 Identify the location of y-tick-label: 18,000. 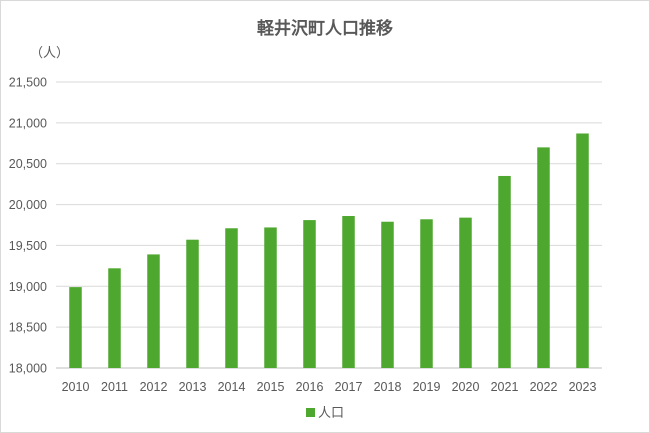
(28, 369).